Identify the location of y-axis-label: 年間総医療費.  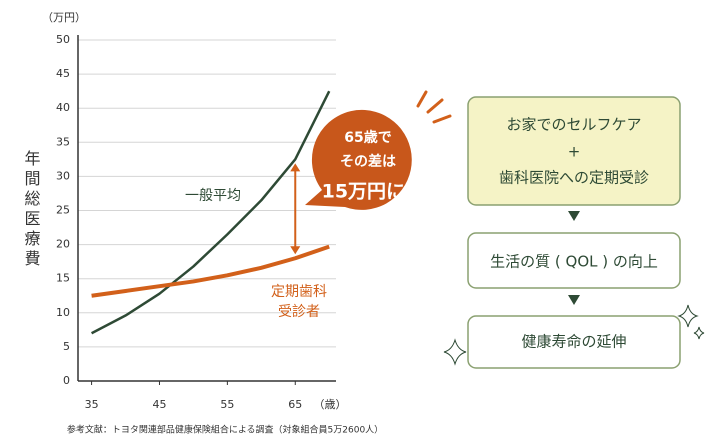
(31, 210).